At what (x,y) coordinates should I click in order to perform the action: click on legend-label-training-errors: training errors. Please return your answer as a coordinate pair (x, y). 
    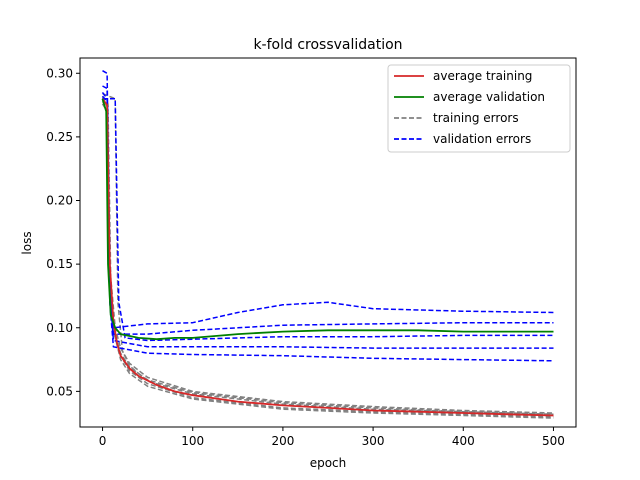
    Looking at the image, I should click on (476, 118).